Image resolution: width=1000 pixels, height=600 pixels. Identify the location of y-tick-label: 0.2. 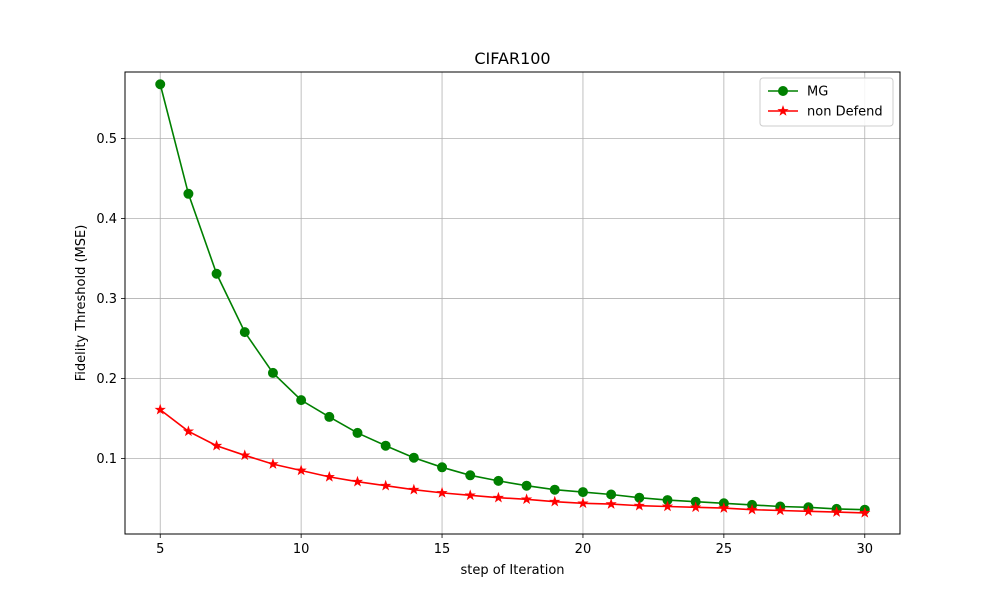
(106, 379).